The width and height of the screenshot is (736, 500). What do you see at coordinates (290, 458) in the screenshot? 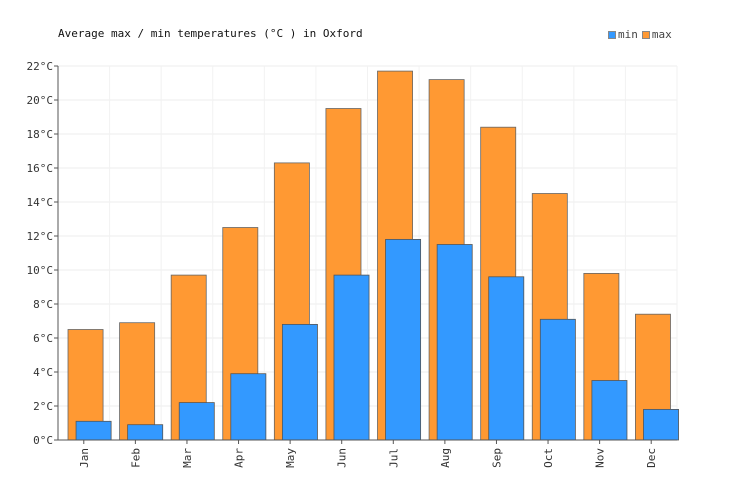
I see `x-tick-label: May` at bounding box center [290, 458].